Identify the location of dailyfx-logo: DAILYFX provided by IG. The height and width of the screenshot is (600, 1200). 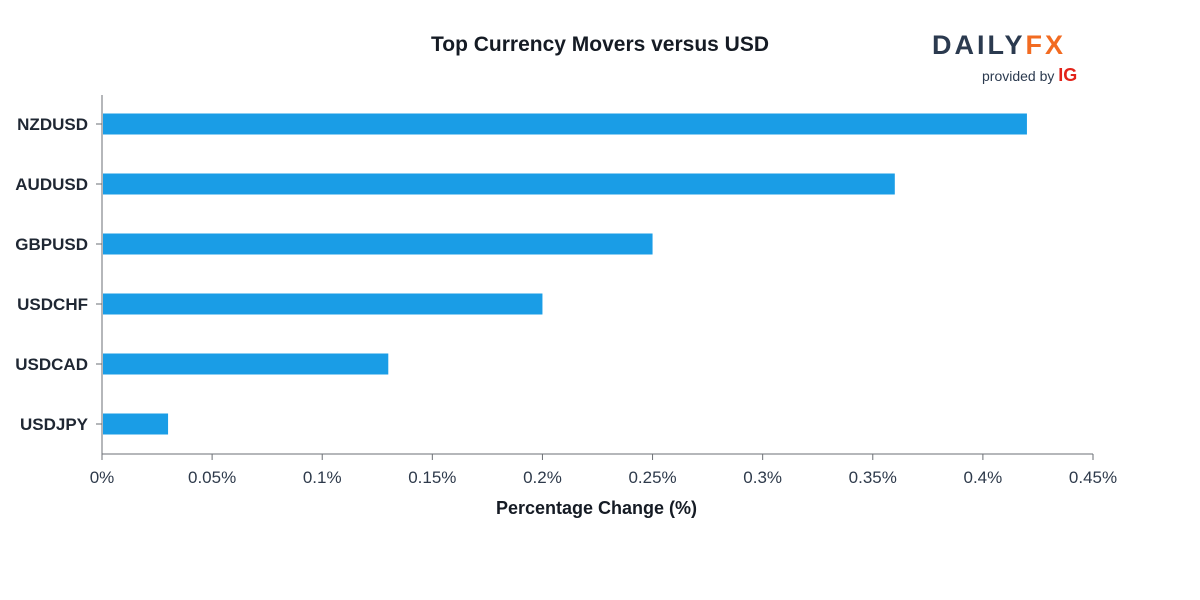
(1010, 58).